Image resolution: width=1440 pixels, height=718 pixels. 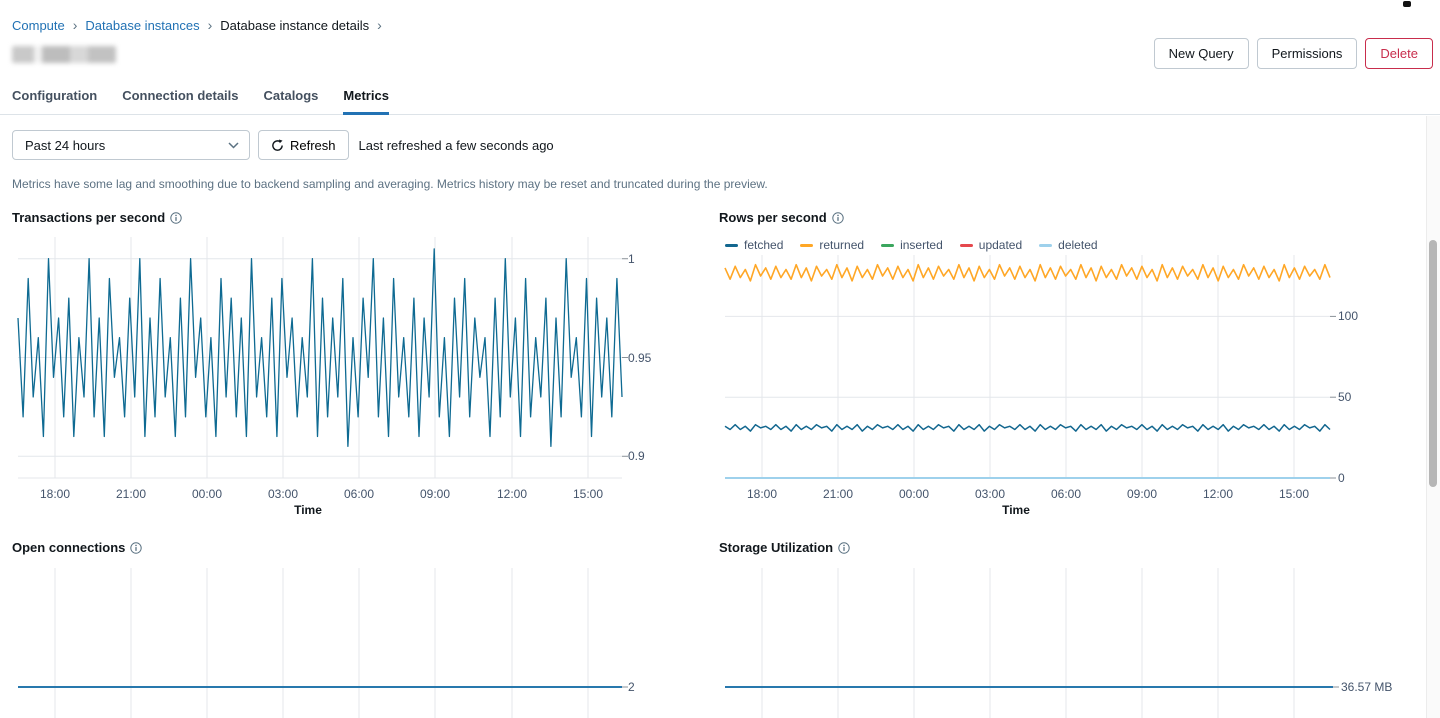 What do you see at coordinates (1399, 53) in the screenshot?
I see `delete-button: Delete` at bounding box center [1399, 53].